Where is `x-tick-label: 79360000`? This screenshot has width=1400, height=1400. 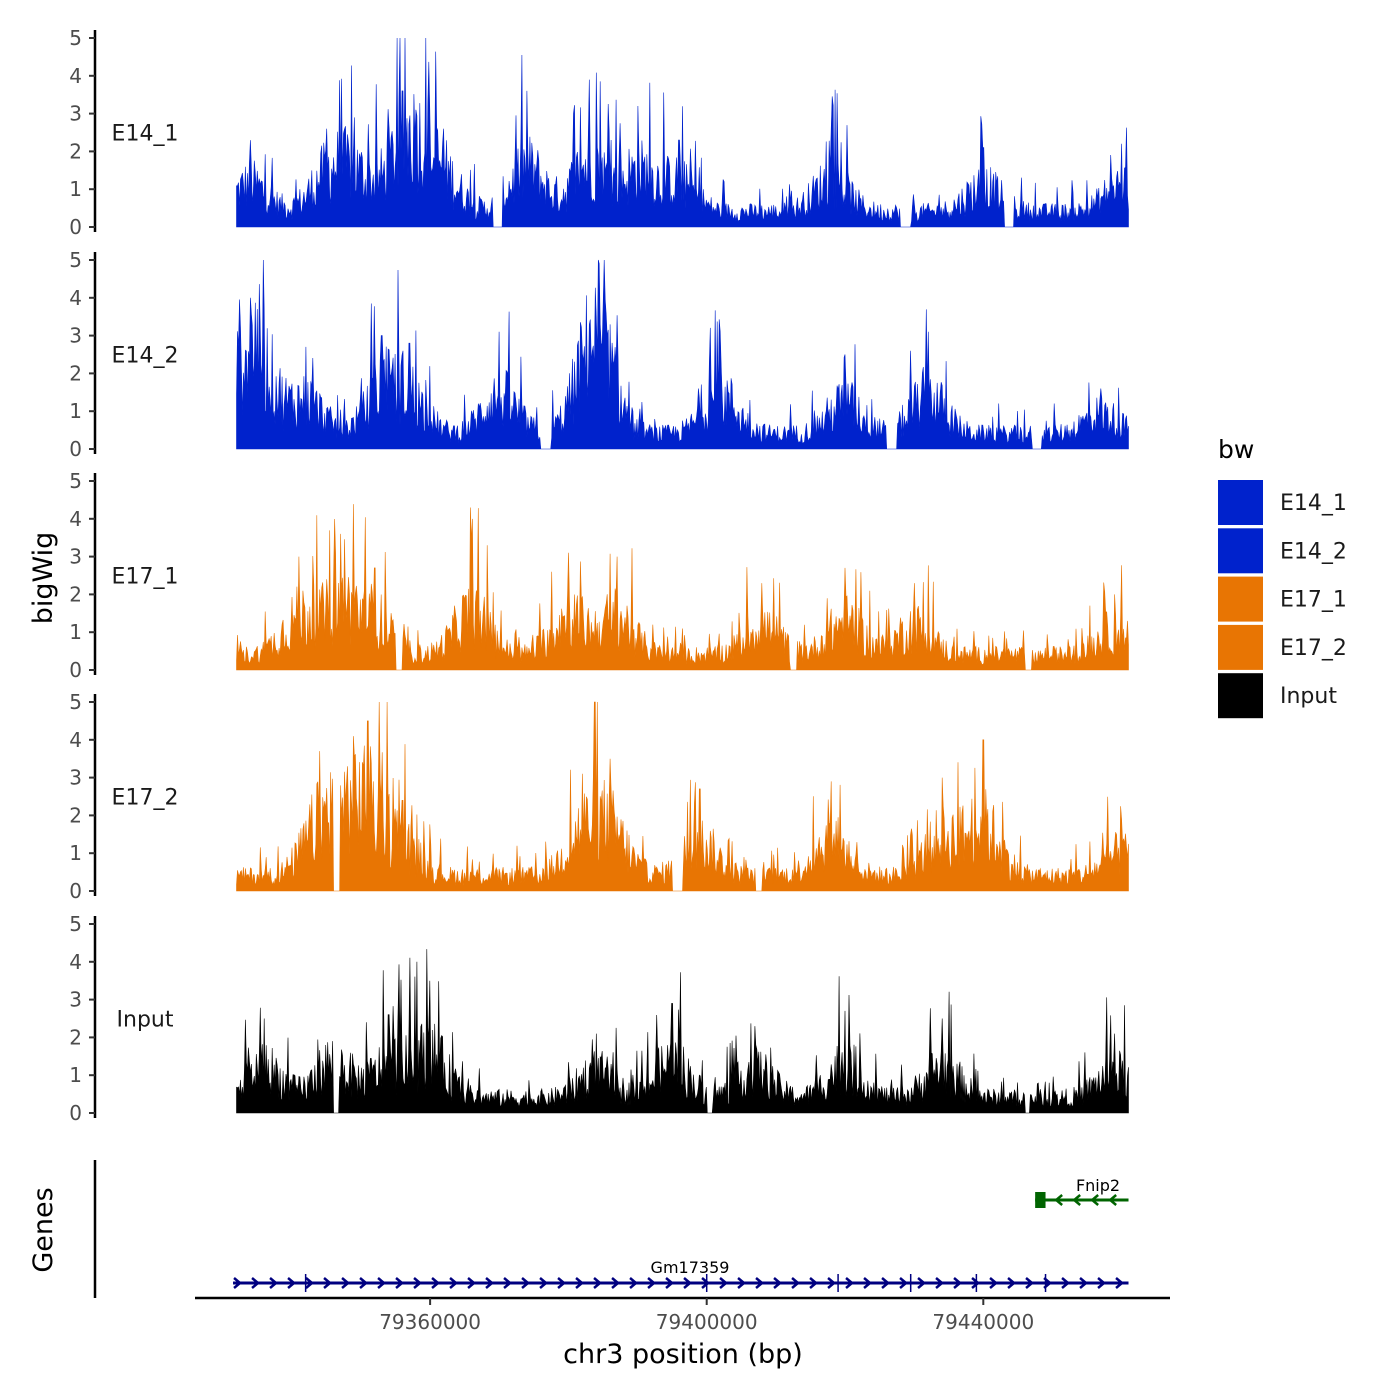
x-tick-label: 79360000 is located at coordinates (430, 1322).